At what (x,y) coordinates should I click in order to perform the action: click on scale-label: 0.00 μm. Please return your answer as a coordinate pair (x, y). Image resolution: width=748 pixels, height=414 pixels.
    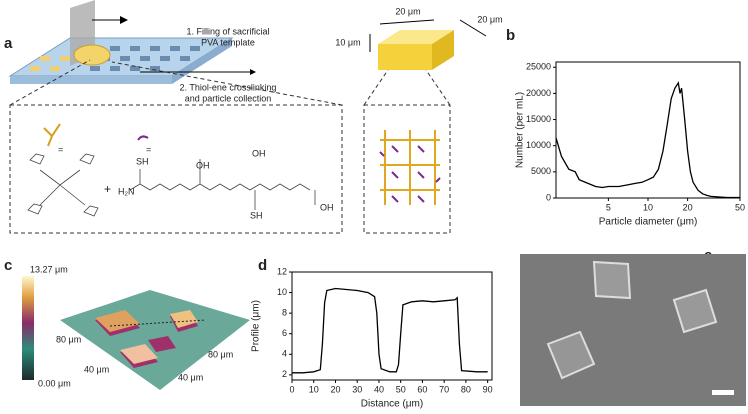
    Looking at the image, I should click on (54, 383).